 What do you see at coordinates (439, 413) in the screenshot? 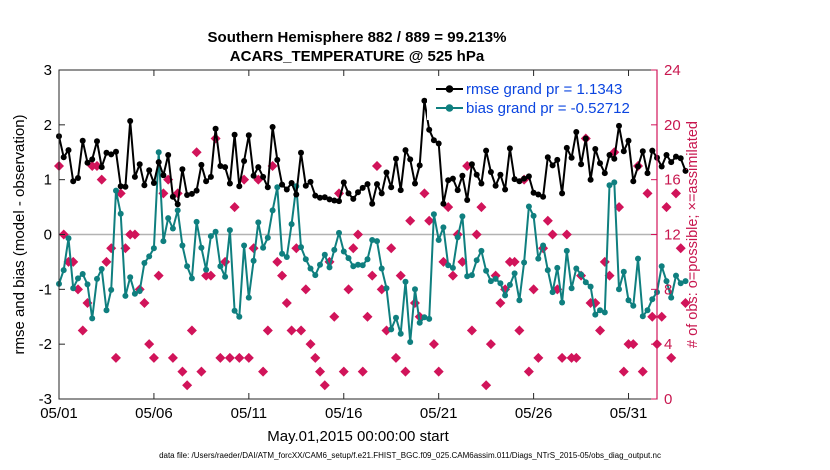
I see `x-tick-label: 05/21` at bounding box center [439, 413].